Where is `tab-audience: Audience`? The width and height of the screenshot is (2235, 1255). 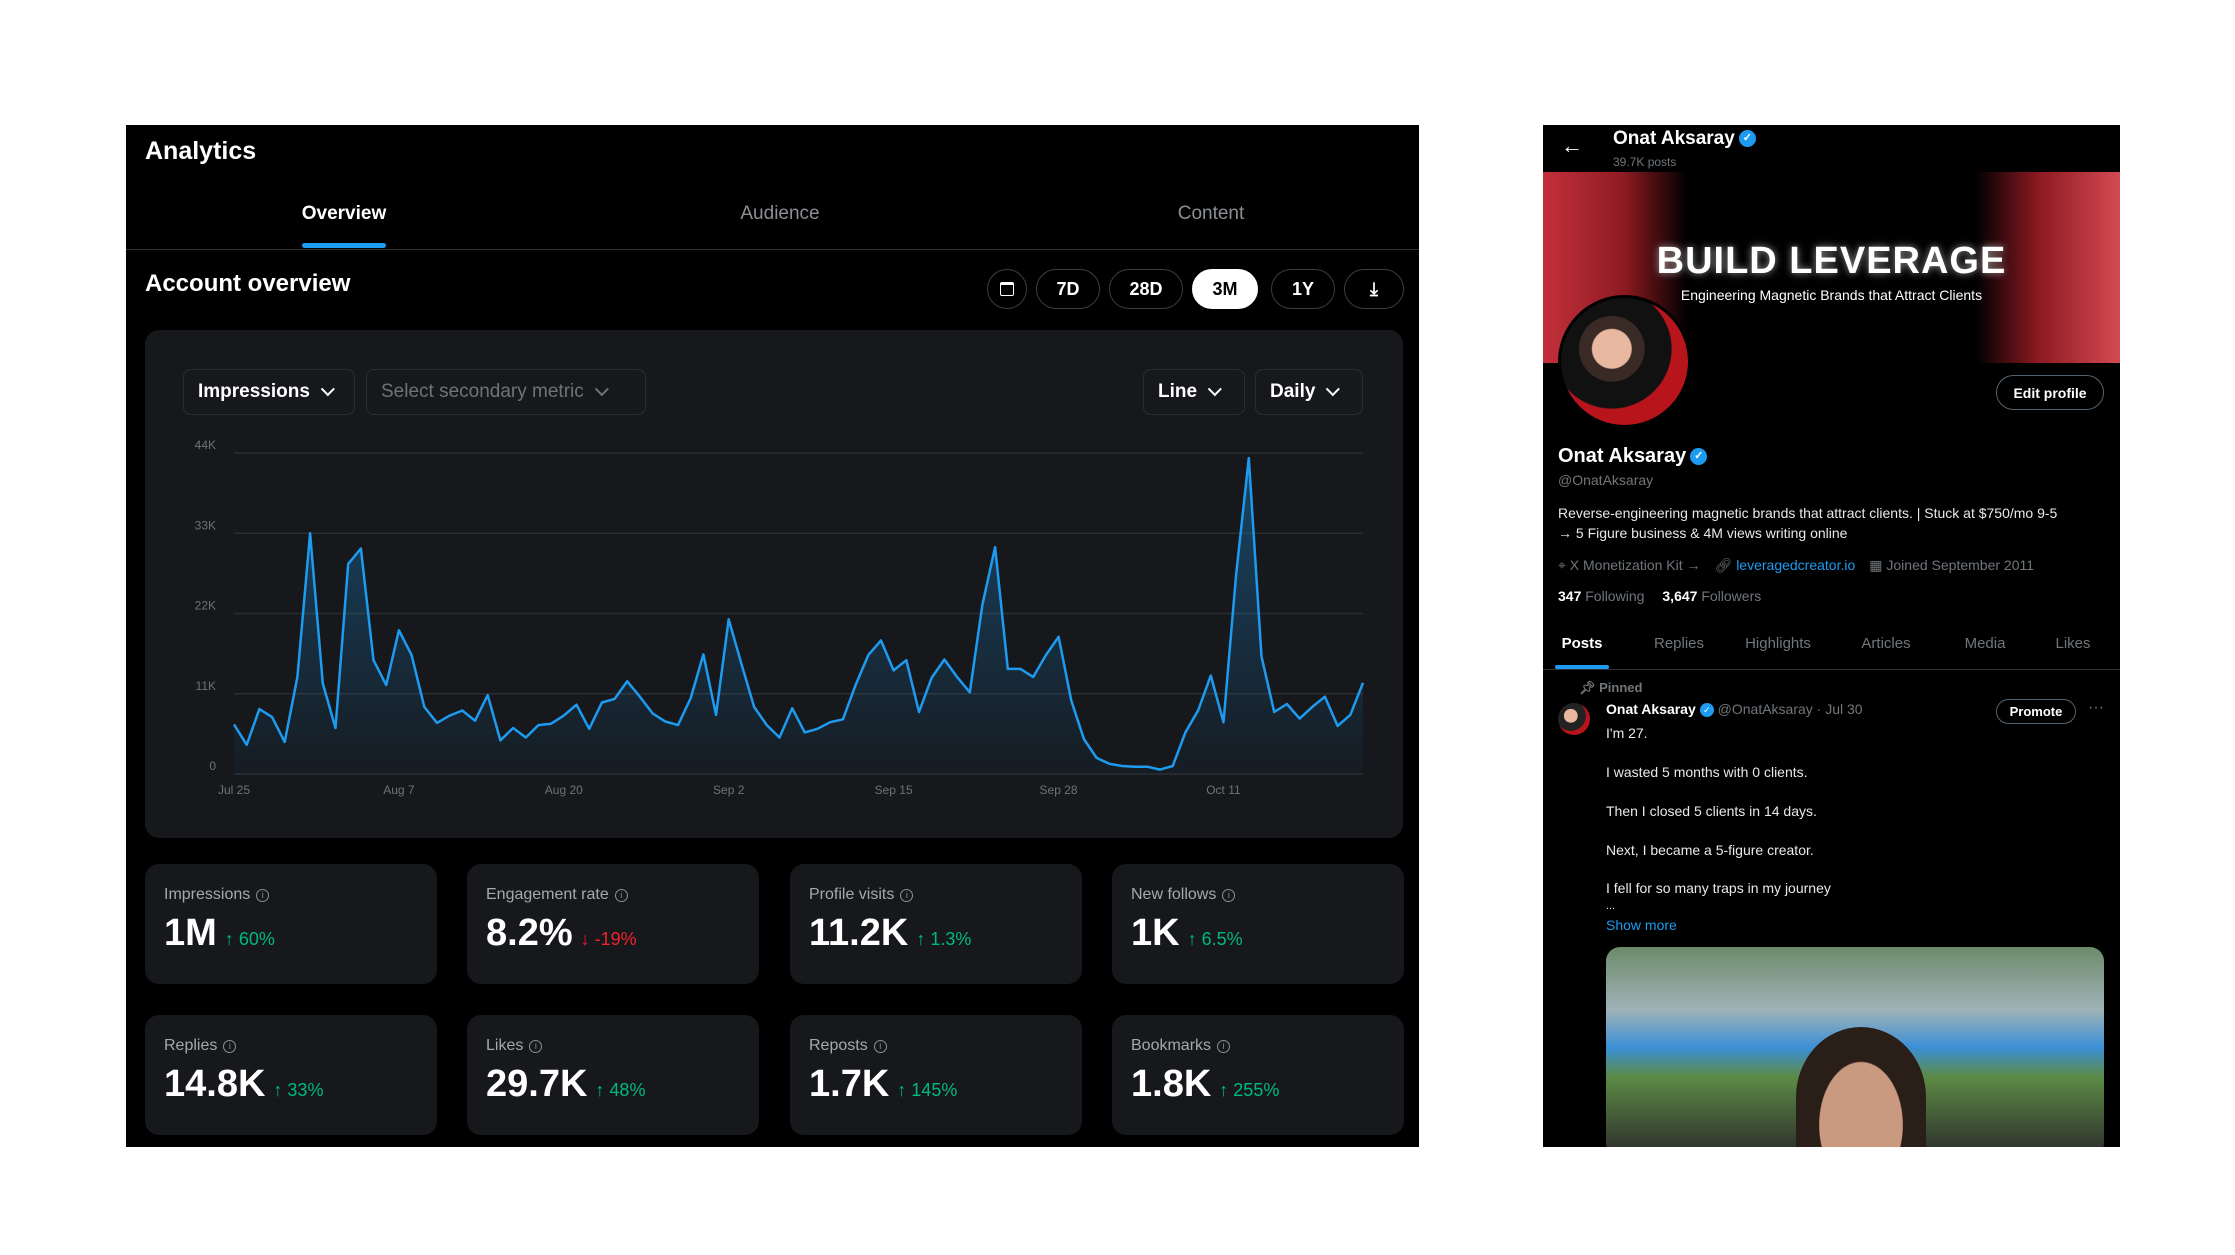
tab-audience: Audience is located at coordinates (780, 213).